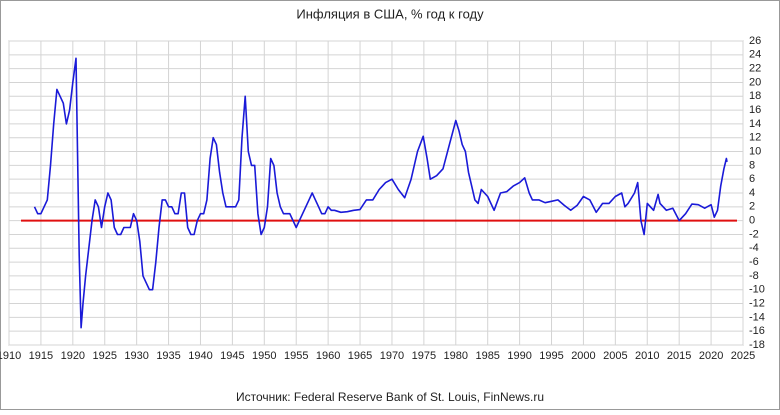  What do you see at coordinates (390, 13) in the screenshot?
I see `chart-title: Инфляция в США, % год к году` at bounding box center [390, 13].